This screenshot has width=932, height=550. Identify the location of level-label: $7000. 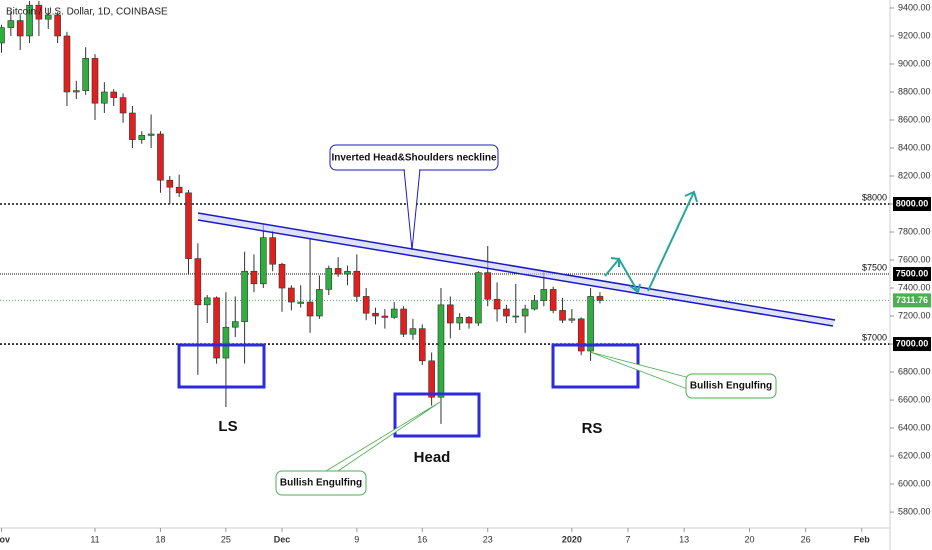
(874, 337).